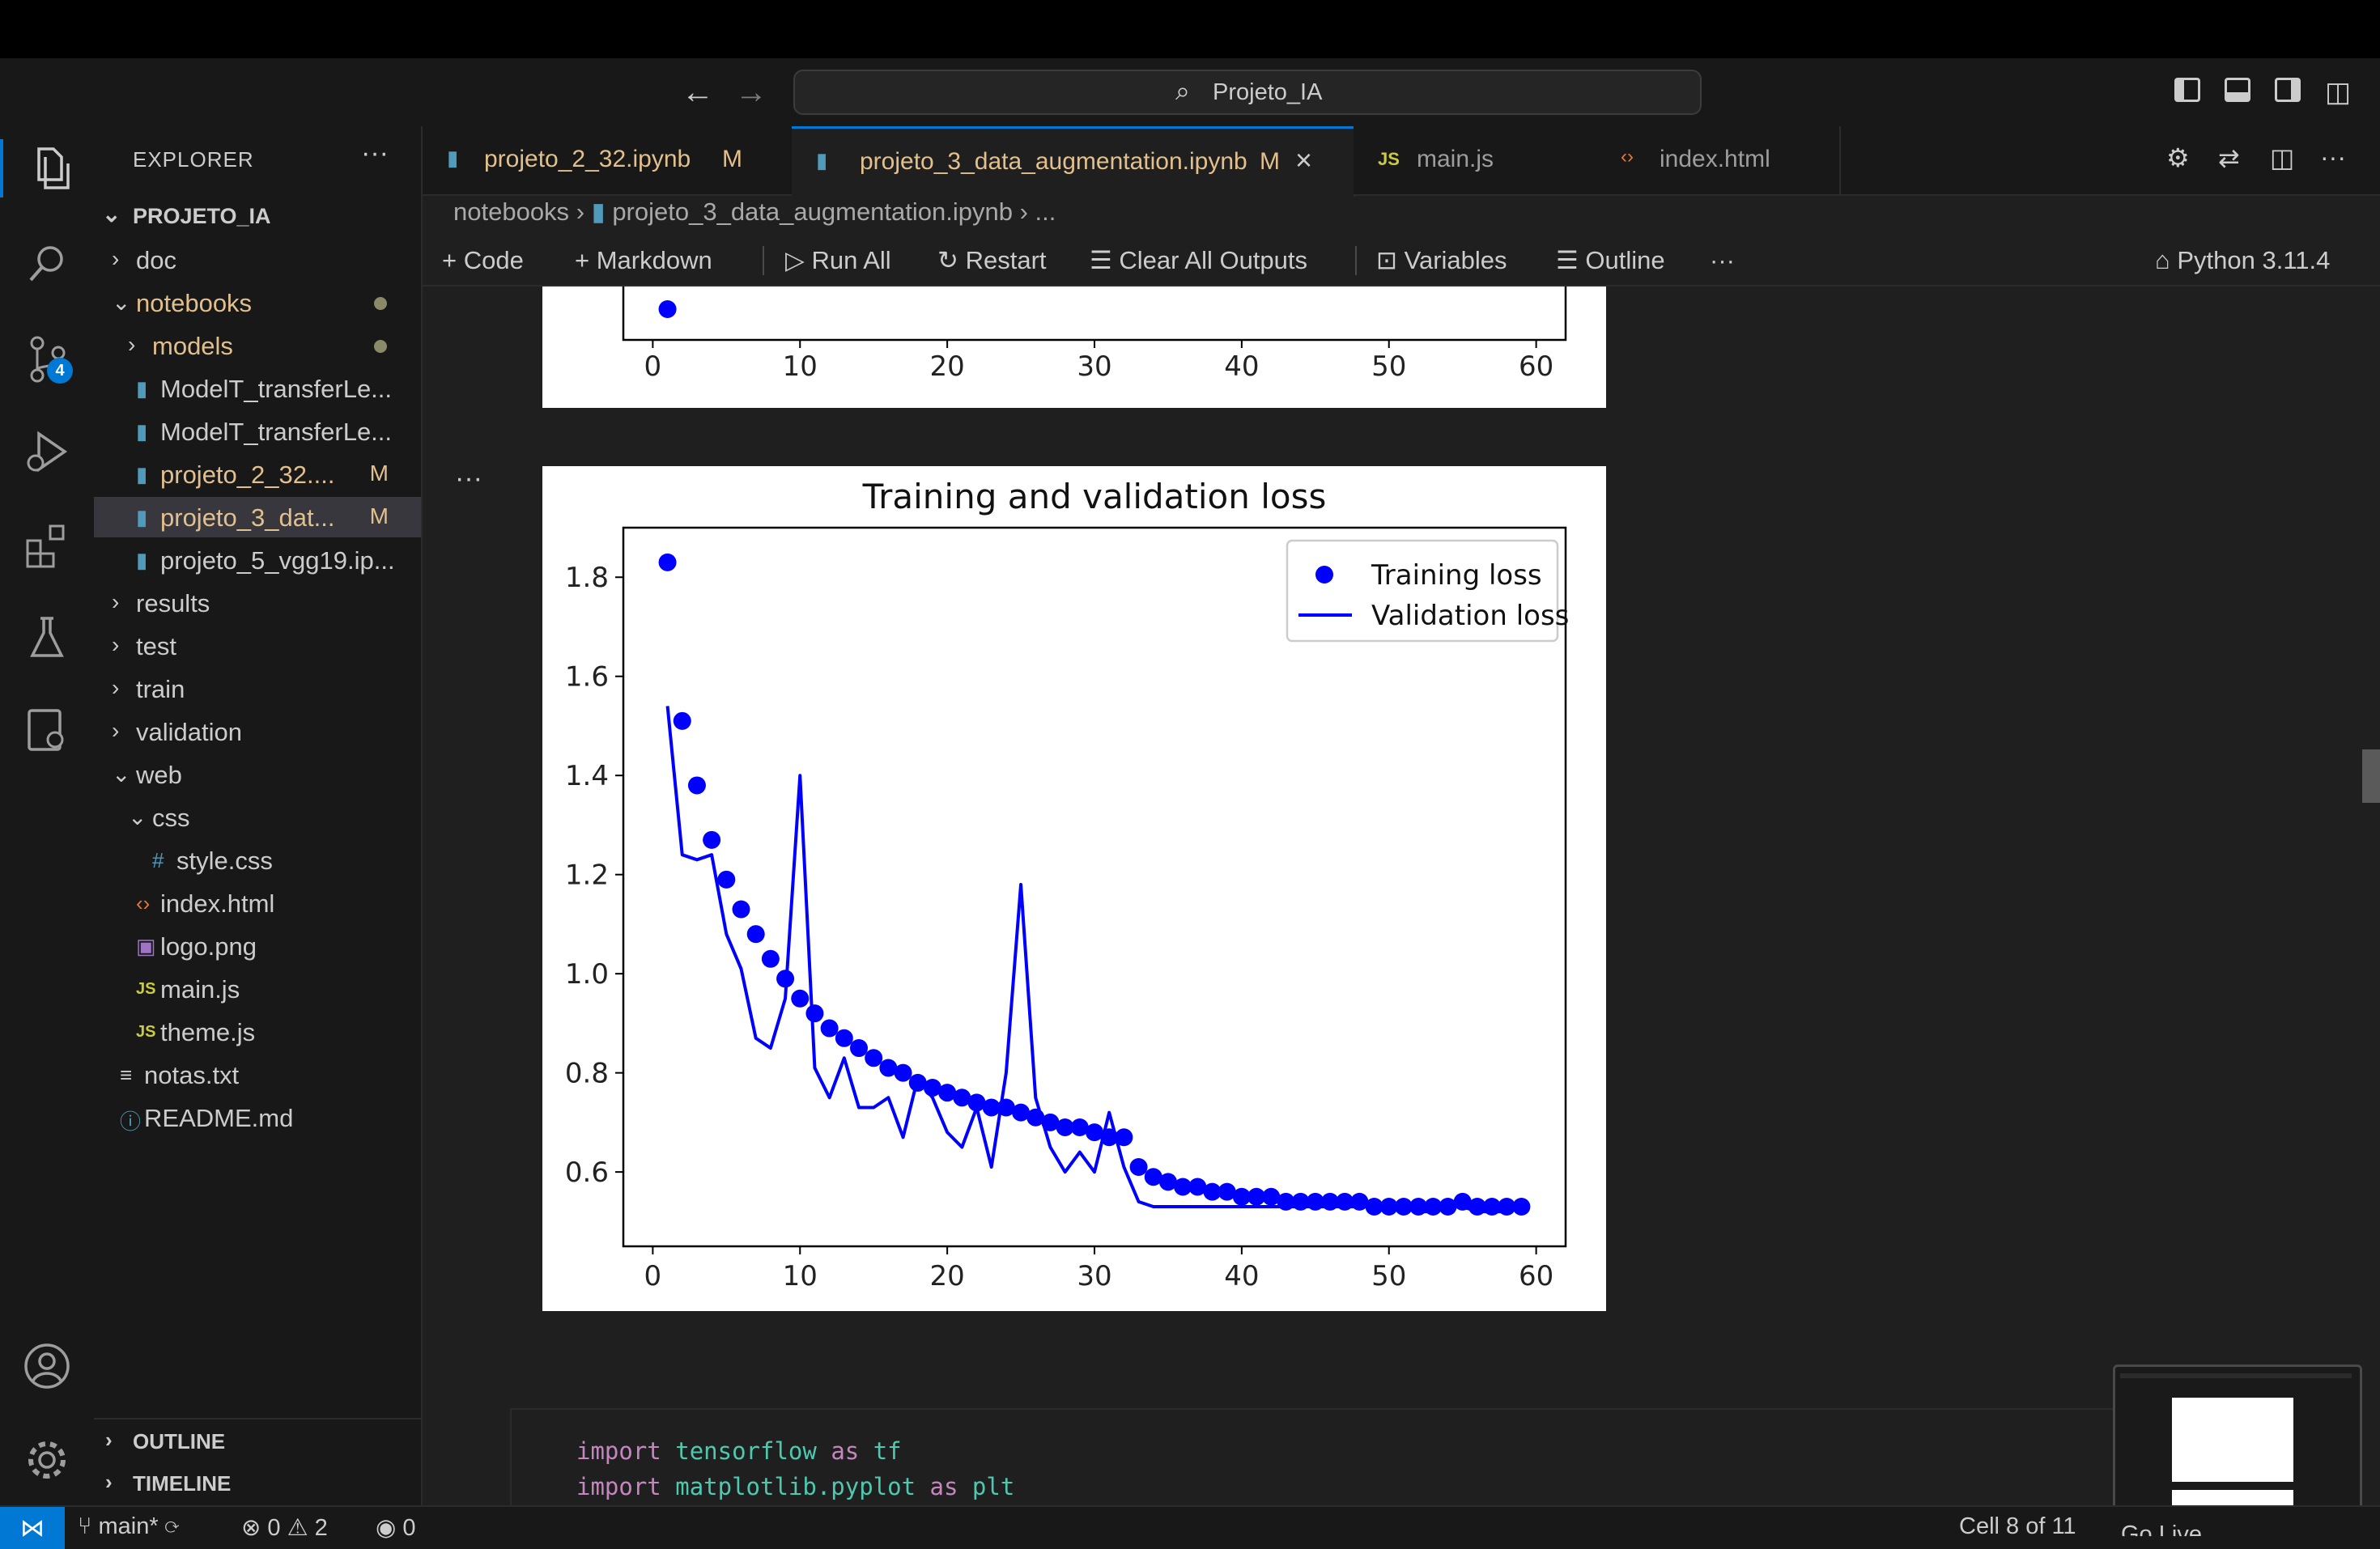  Describe the element at coordinates (284, 1528) in the screenshot. I see `problems-indicator: ⊗ 0 ⚠ 2` at that location.